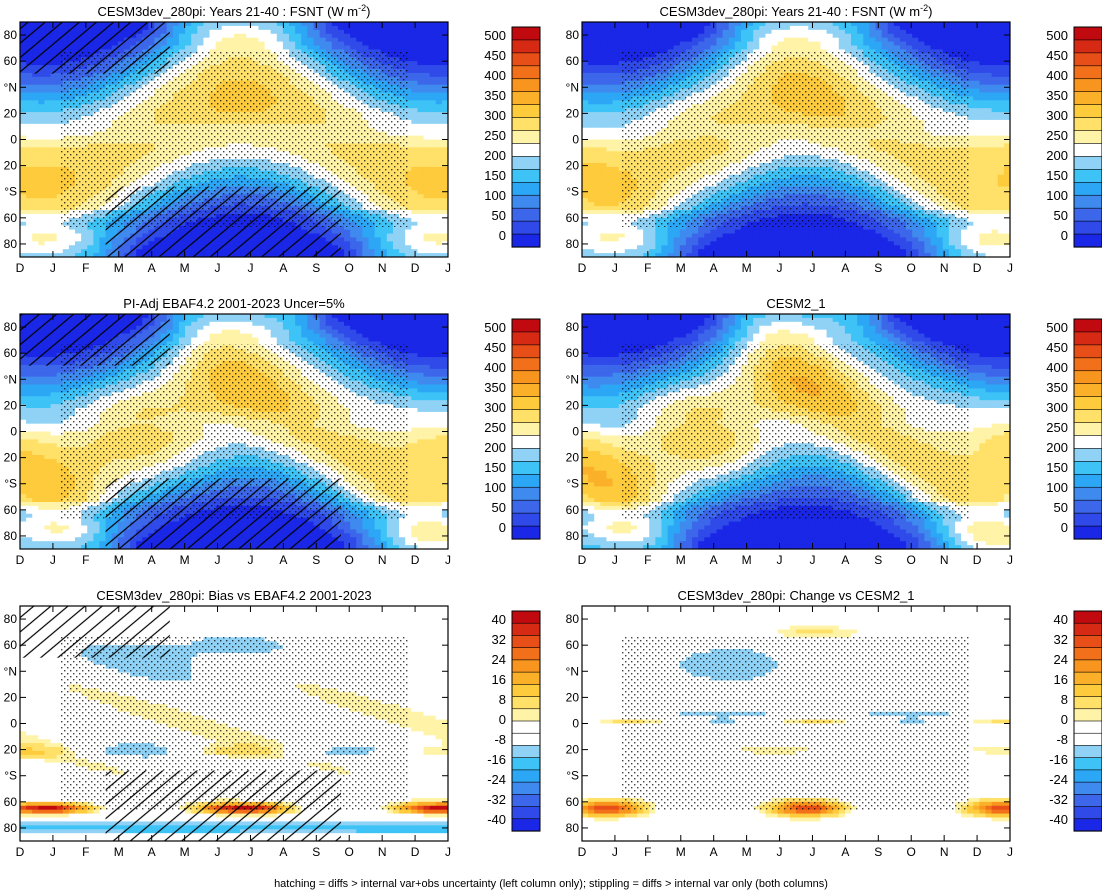 Image resolution: width=1102 pixels, height=895 pixels. What do you see at coordinates (223, 222) in the screenshot?
I see `hatching-overlay` at bounding box center [223, 222].